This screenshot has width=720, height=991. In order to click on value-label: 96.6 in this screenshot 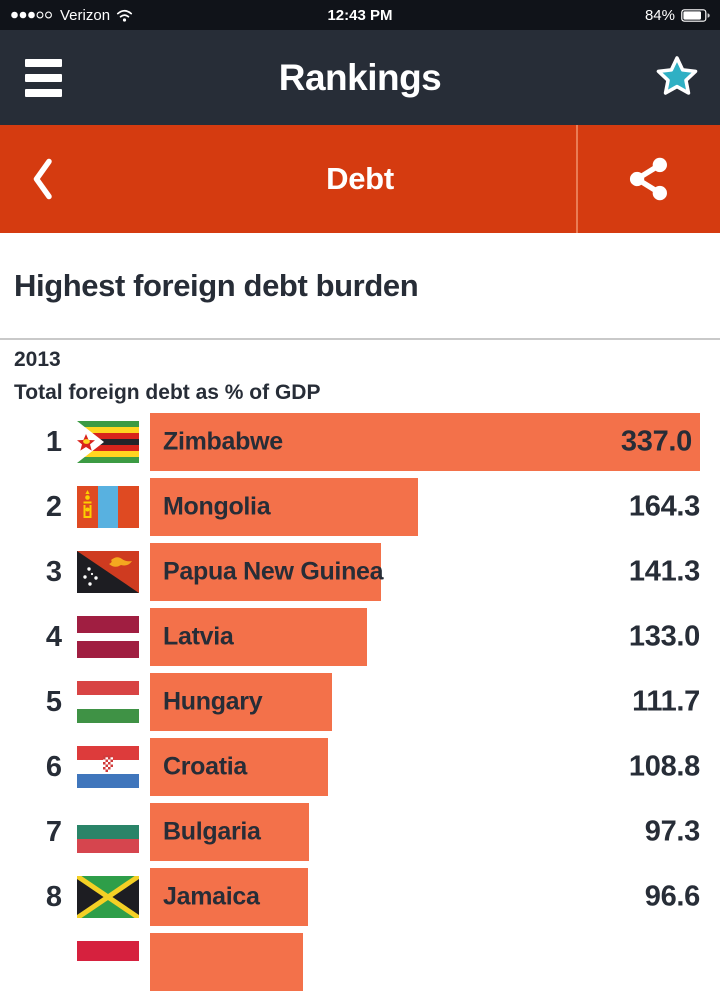, I will do `click(672, 896)`.